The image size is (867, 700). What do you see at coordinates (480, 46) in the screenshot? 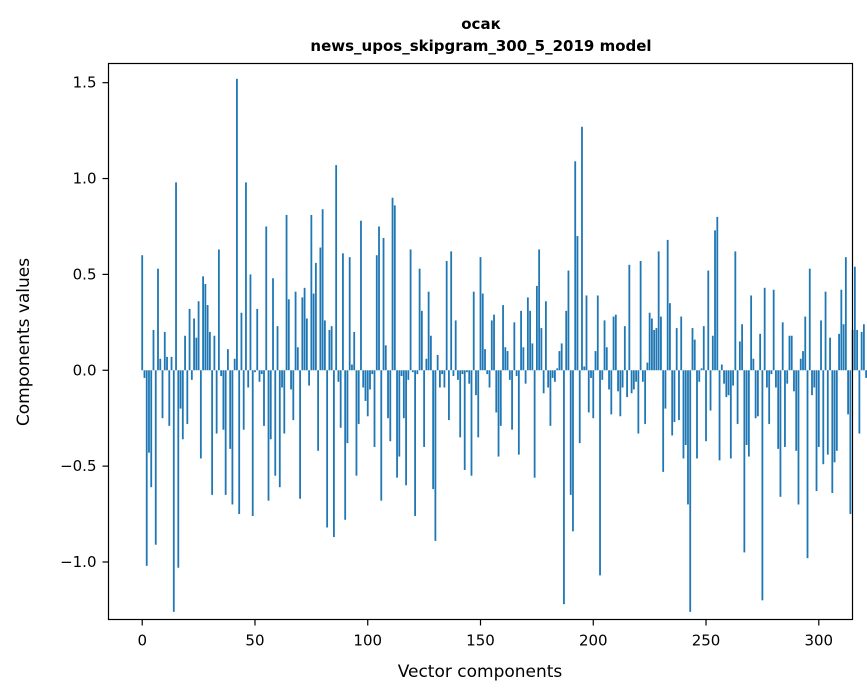
I see `chart-title-line-2: news_upos_skipgram_300_5_2019 model` at bounding box center [480, 46].